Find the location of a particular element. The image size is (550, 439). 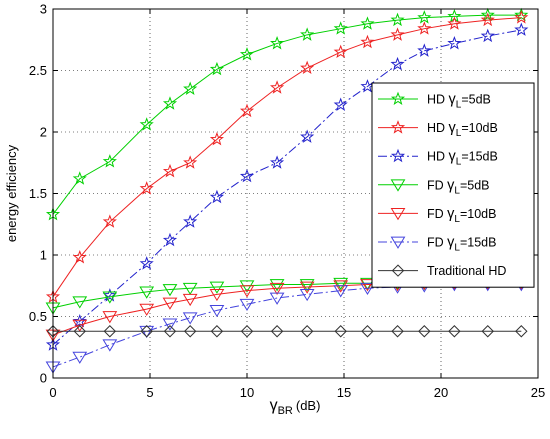

x-axis-label: γBR (dB) is located at coordinates (295, 407).